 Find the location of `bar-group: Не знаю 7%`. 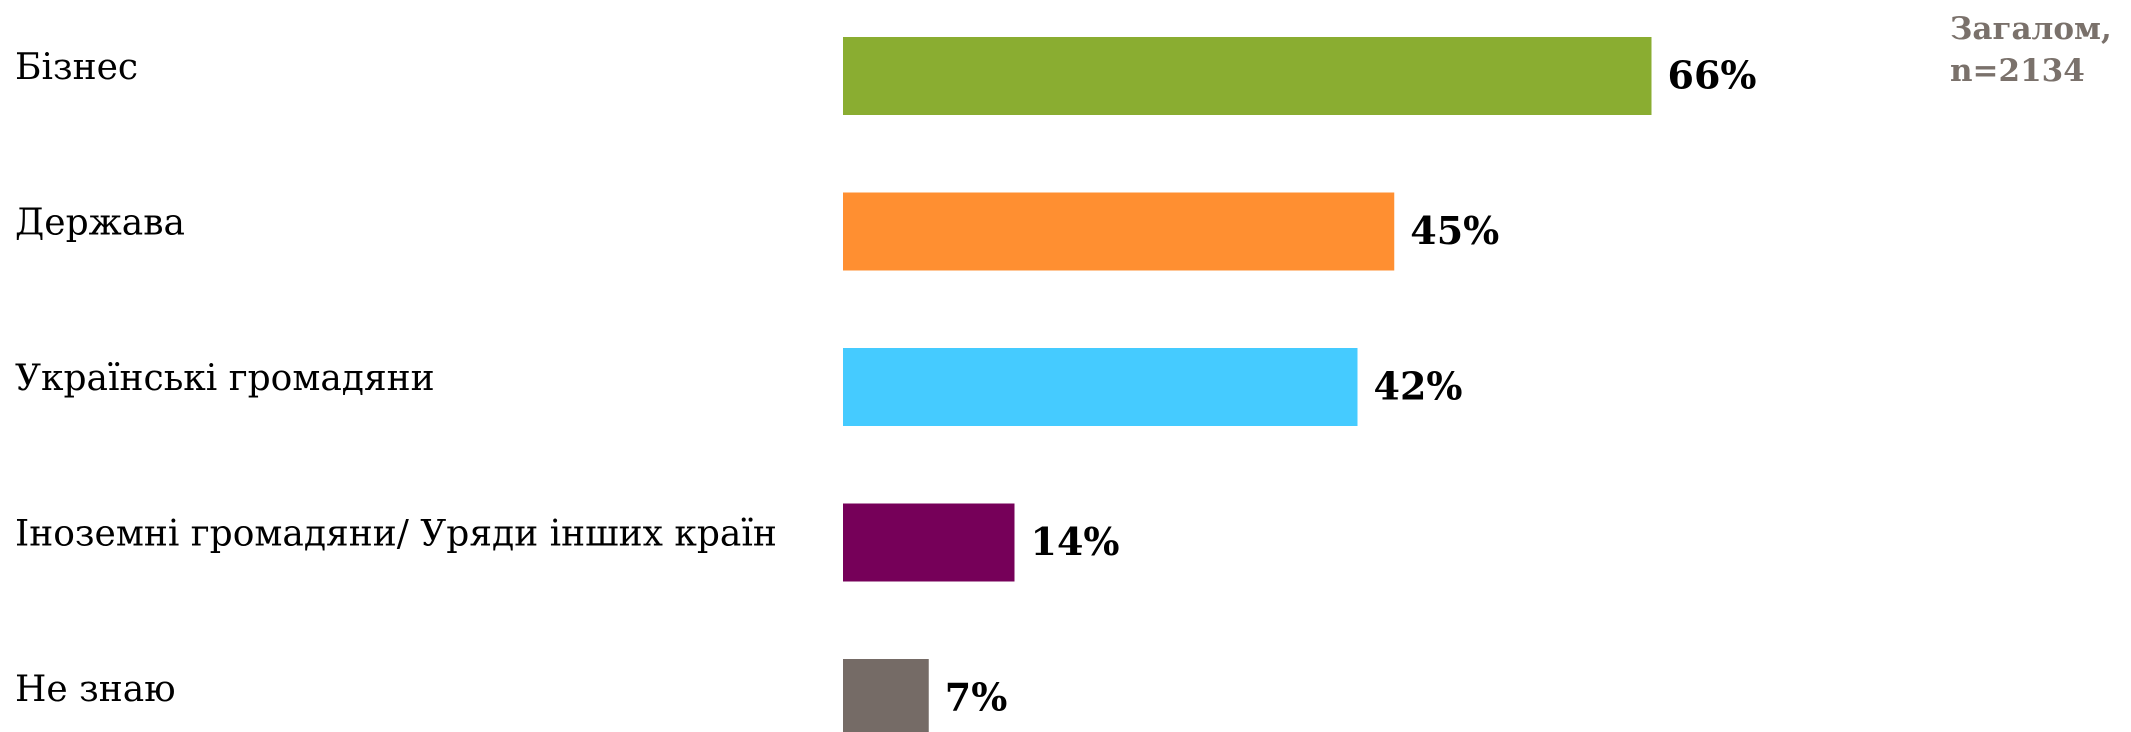

bar-group: Не знаю 7% is located at coordinates (511, 695).